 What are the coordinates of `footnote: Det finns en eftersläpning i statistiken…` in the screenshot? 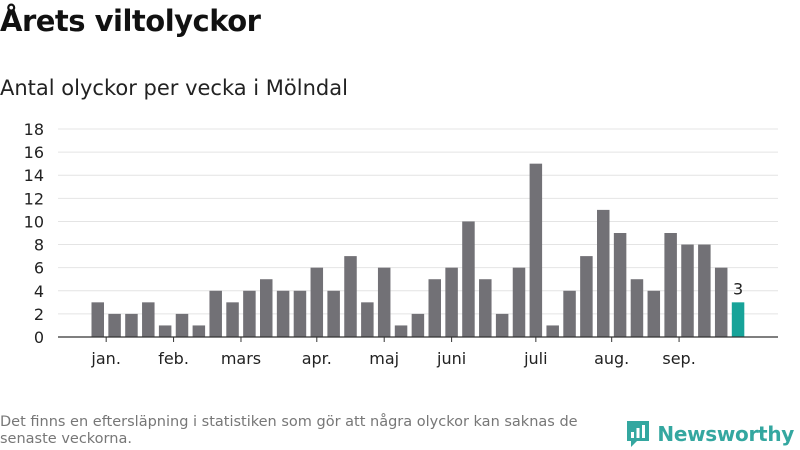 It's located at (289, 430).